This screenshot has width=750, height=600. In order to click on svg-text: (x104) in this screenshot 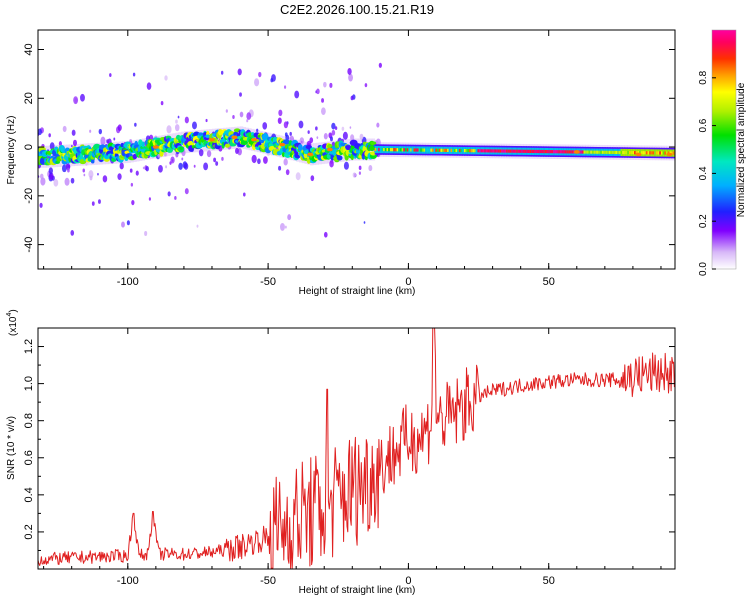, I will do `click(12, 322)`.